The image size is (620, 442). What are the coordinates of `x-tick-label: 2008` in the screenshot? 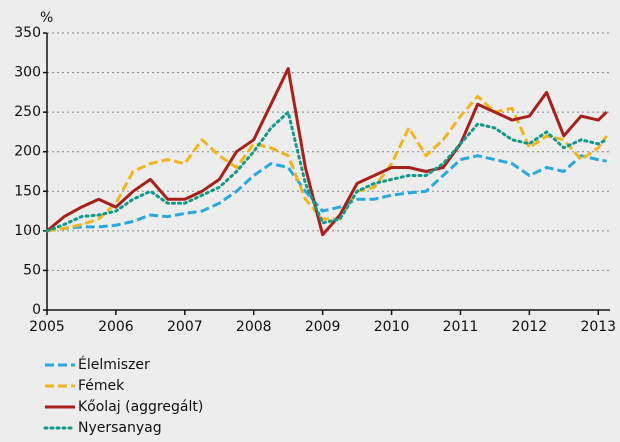 It's located at (254, 327).